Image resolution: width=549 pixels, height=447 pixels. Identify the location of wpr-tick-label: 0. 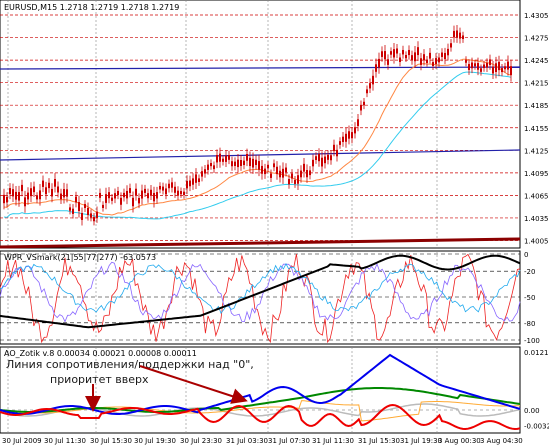
(526, 255).